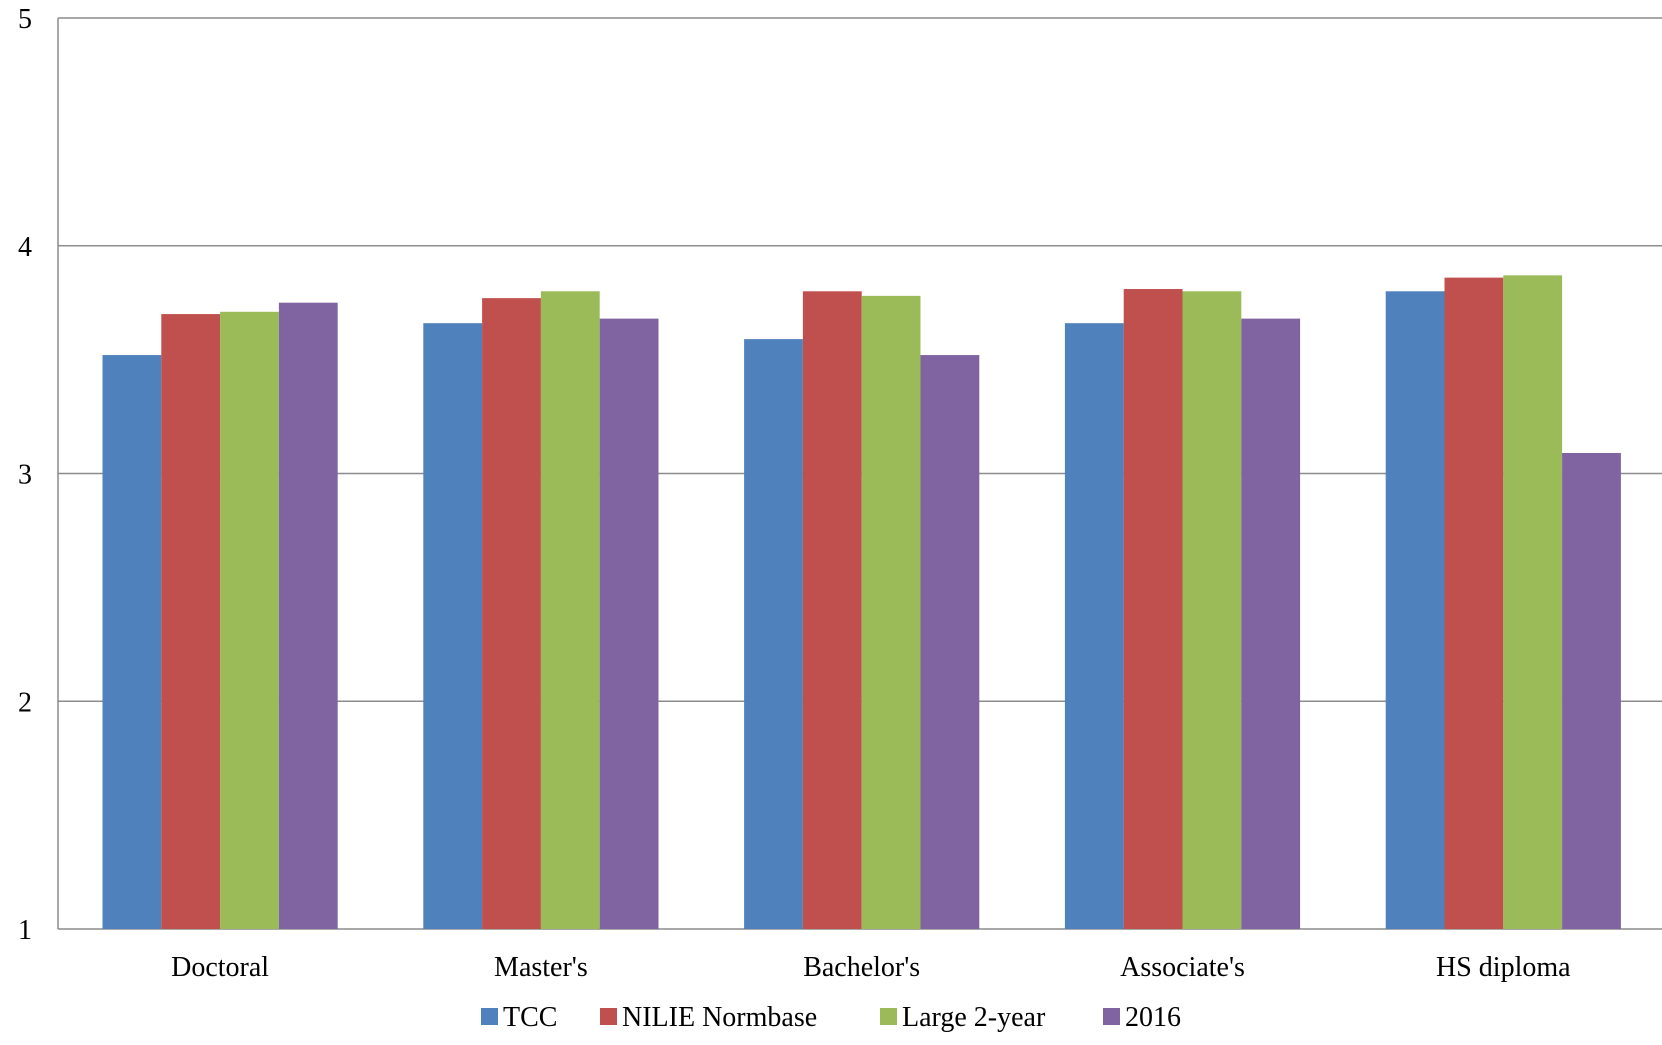 Image resolution: width=1662 pixels, height=1045 pixels. I want to click on bar-large-2-year-bachelor-s, so click(891, 612).